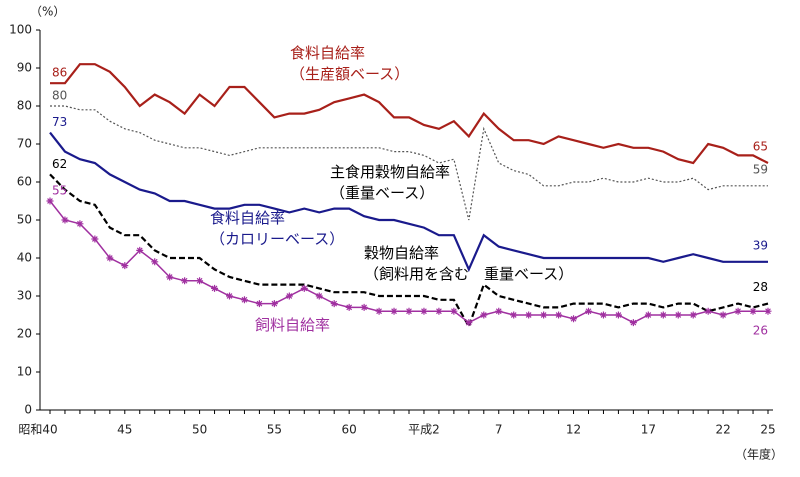 This screenshot has height=477, width=800. I want to click on series-name: 穀物自給率 （飼料用を含む 重量ベース）, so click(469, 263).